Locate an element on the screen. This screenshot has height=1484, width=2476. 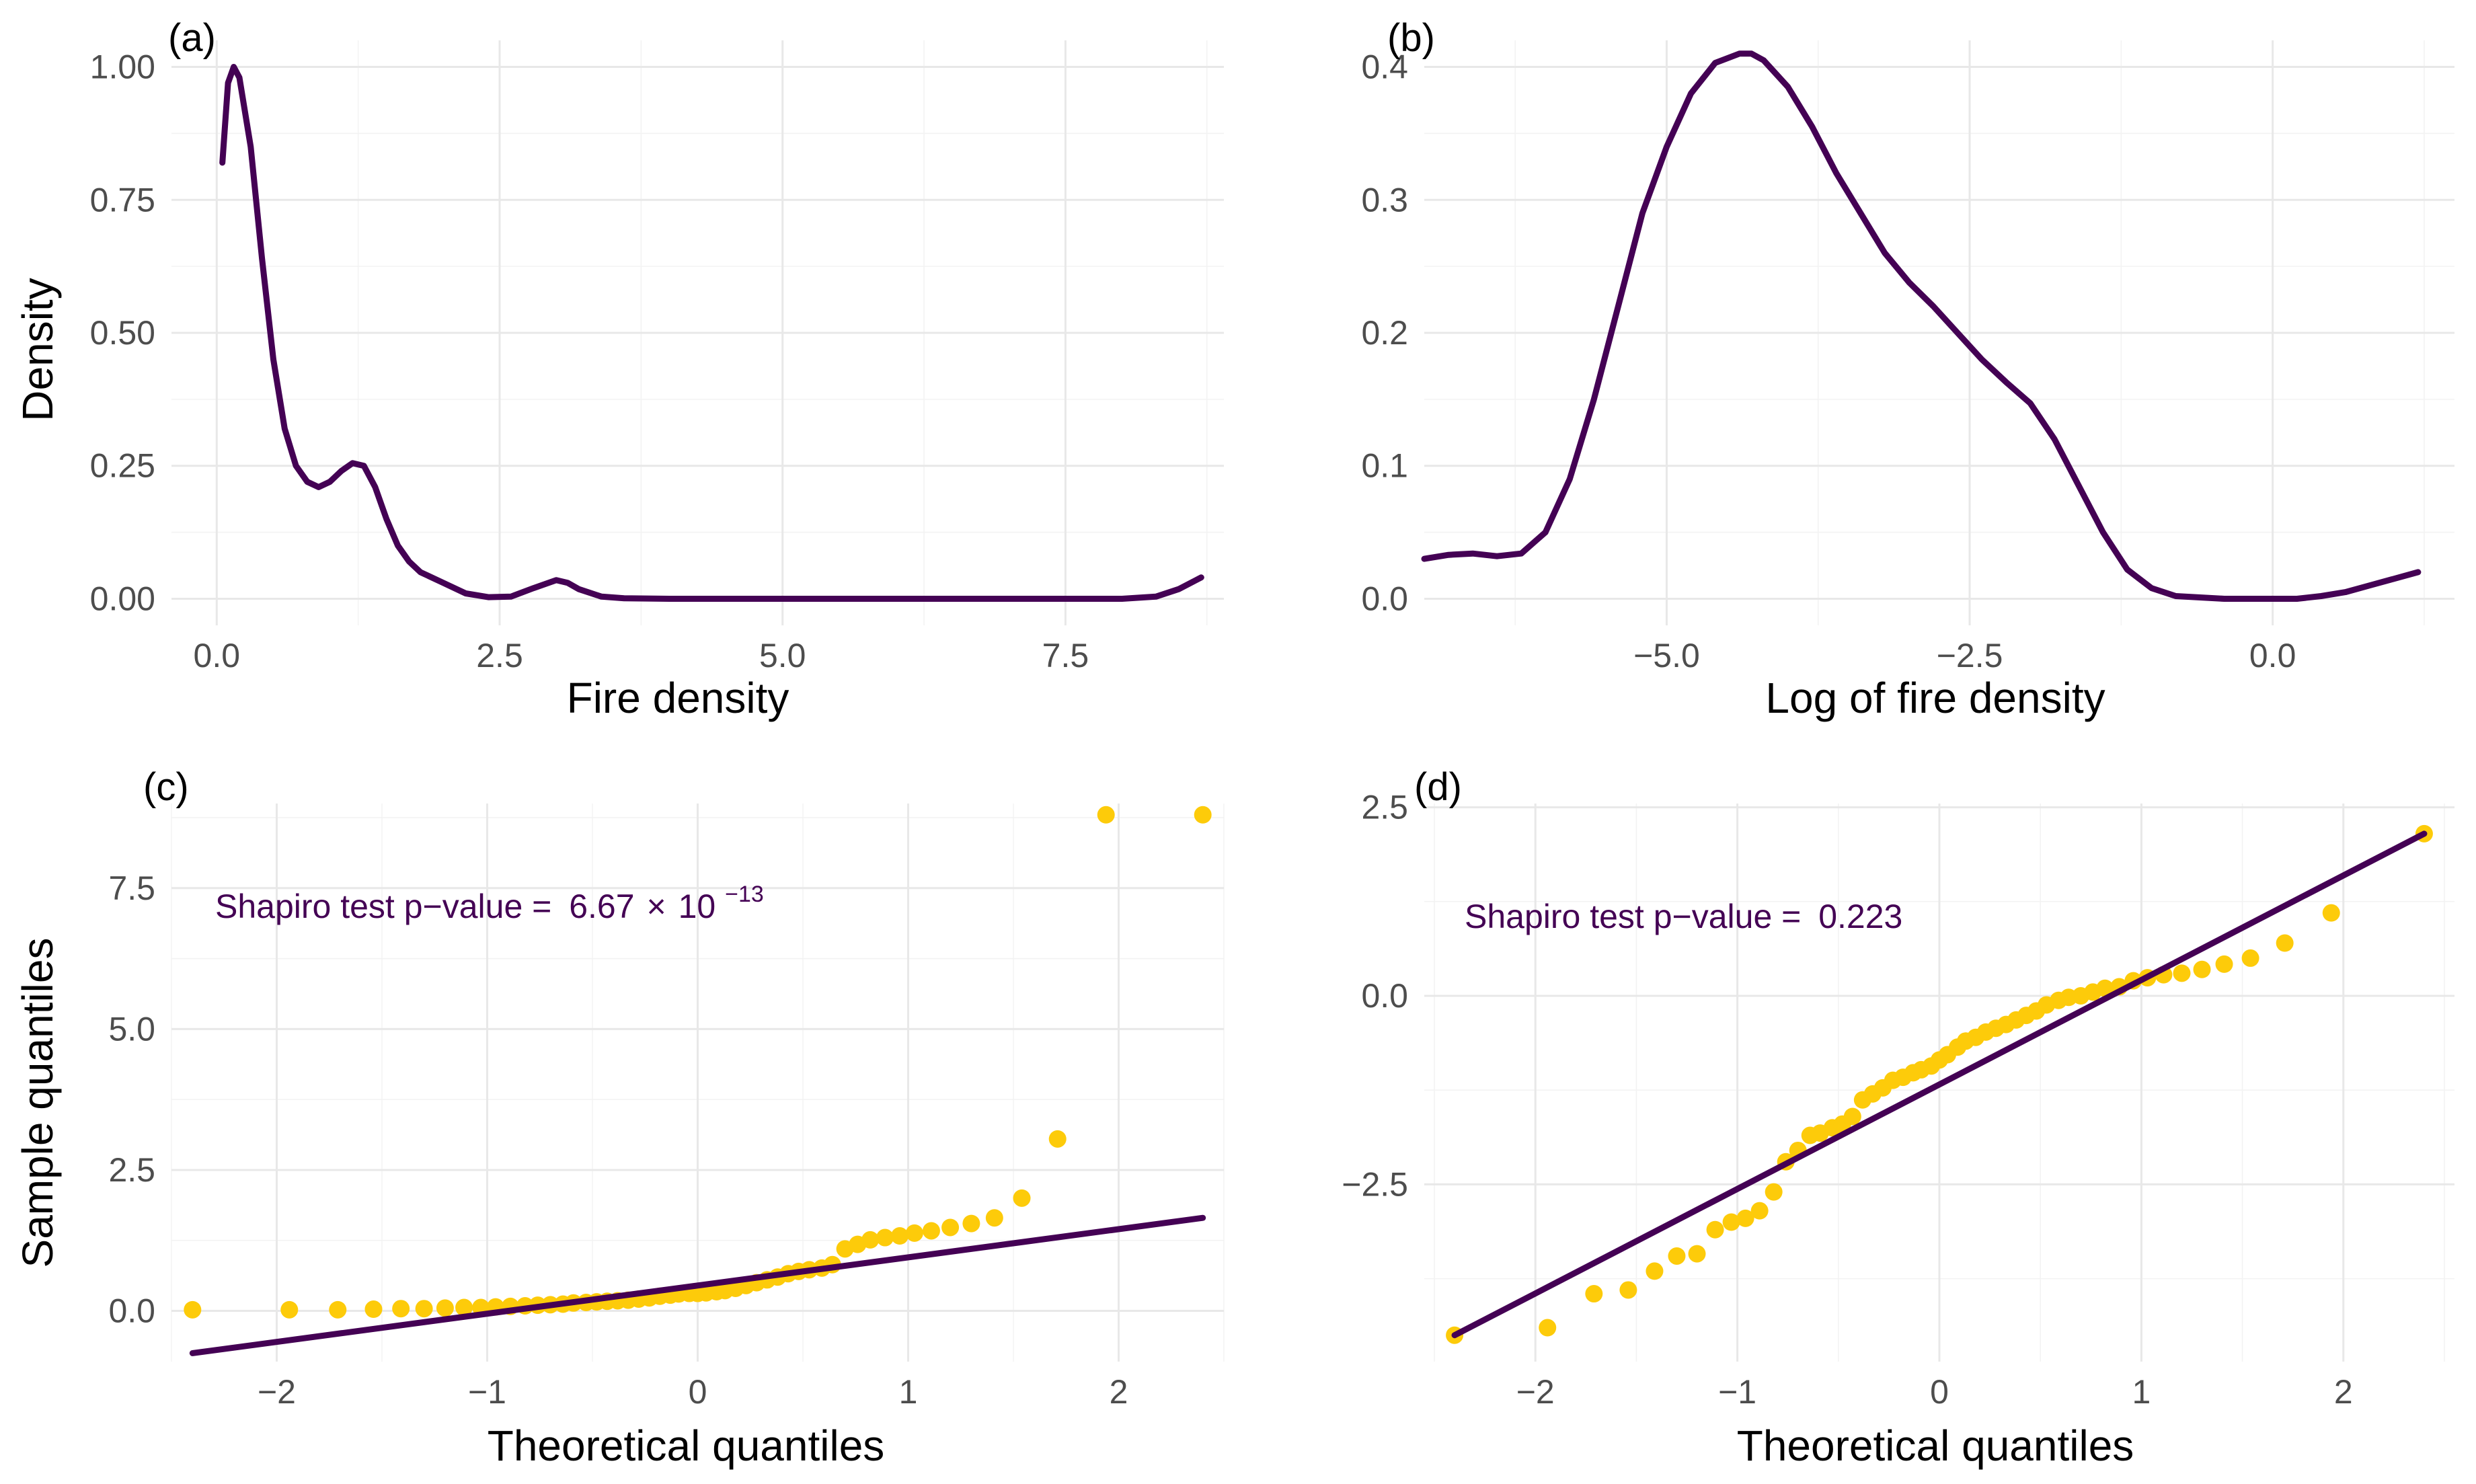
shapiro-annotation-d: Shapiro test p−value = 0.223 is located at coordinates (1683, 916).